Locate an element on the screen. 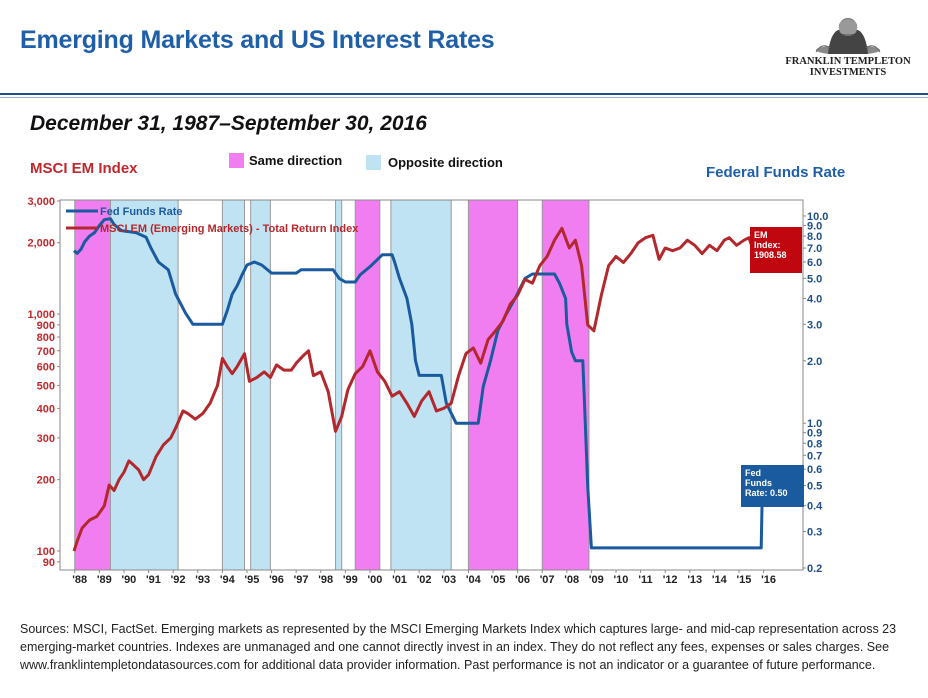 The width and height of the screenshot is (928, 698). right-tick-label: 0.6 is located at coordinates (814, 470).